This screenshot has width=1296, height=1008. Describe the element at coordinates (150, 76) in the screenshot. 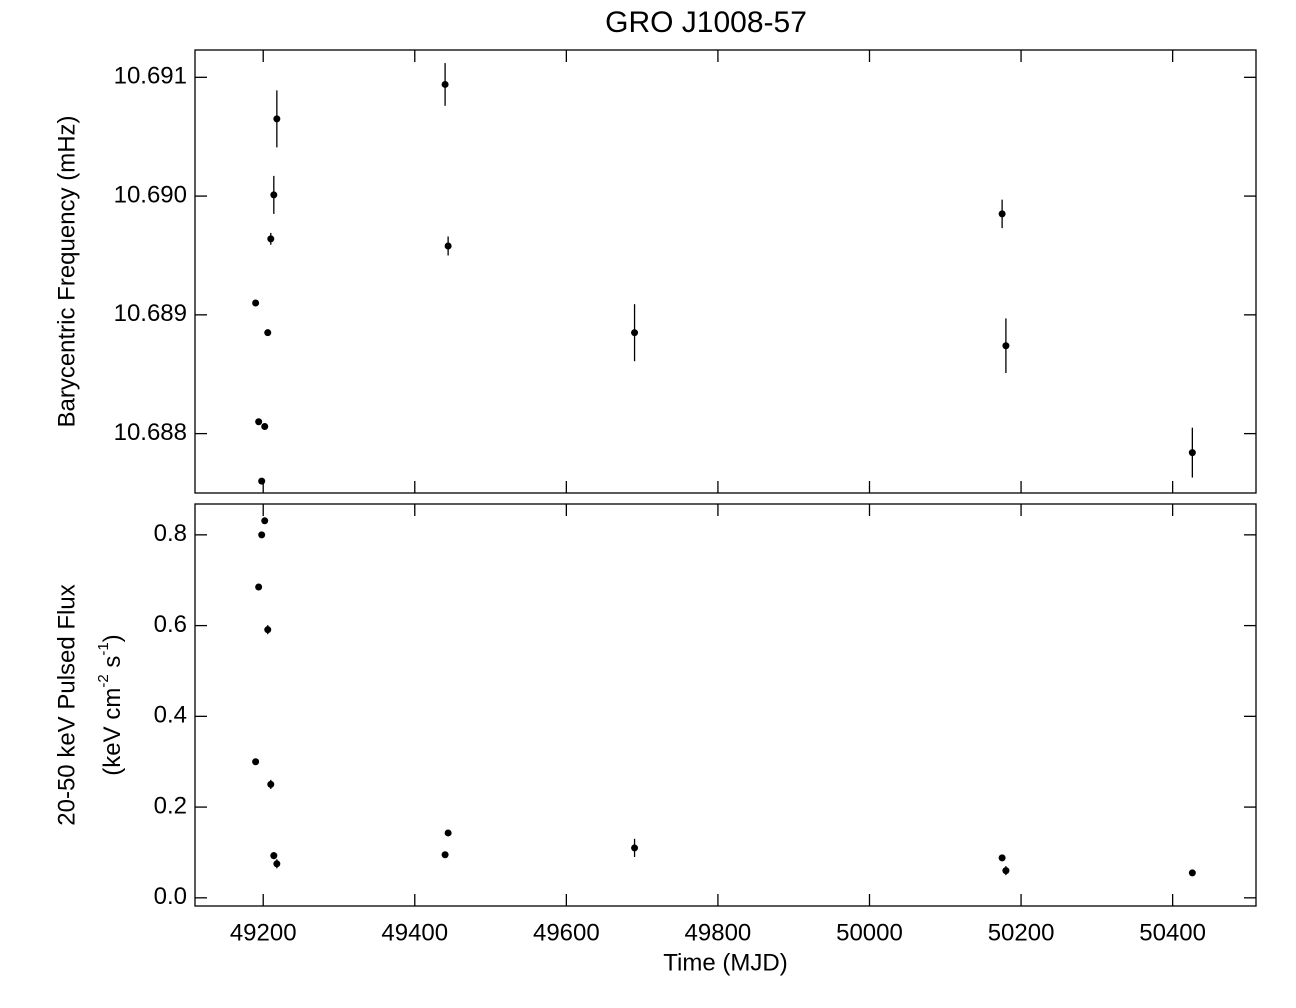

I see `y-tick-label: 10.691` at that location.